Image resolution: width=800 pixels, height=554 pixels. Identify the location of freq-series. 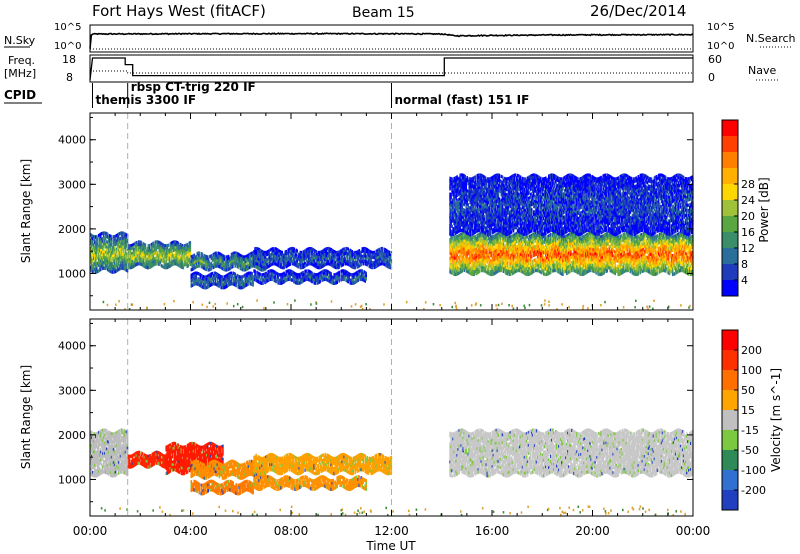
(391, 69).